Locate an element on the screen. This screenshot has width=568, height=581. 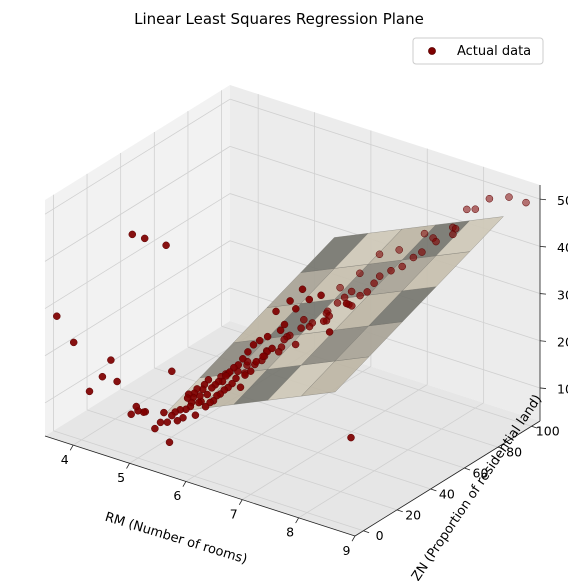
x-tick-label: 5 is located at coordinates (121, 477).